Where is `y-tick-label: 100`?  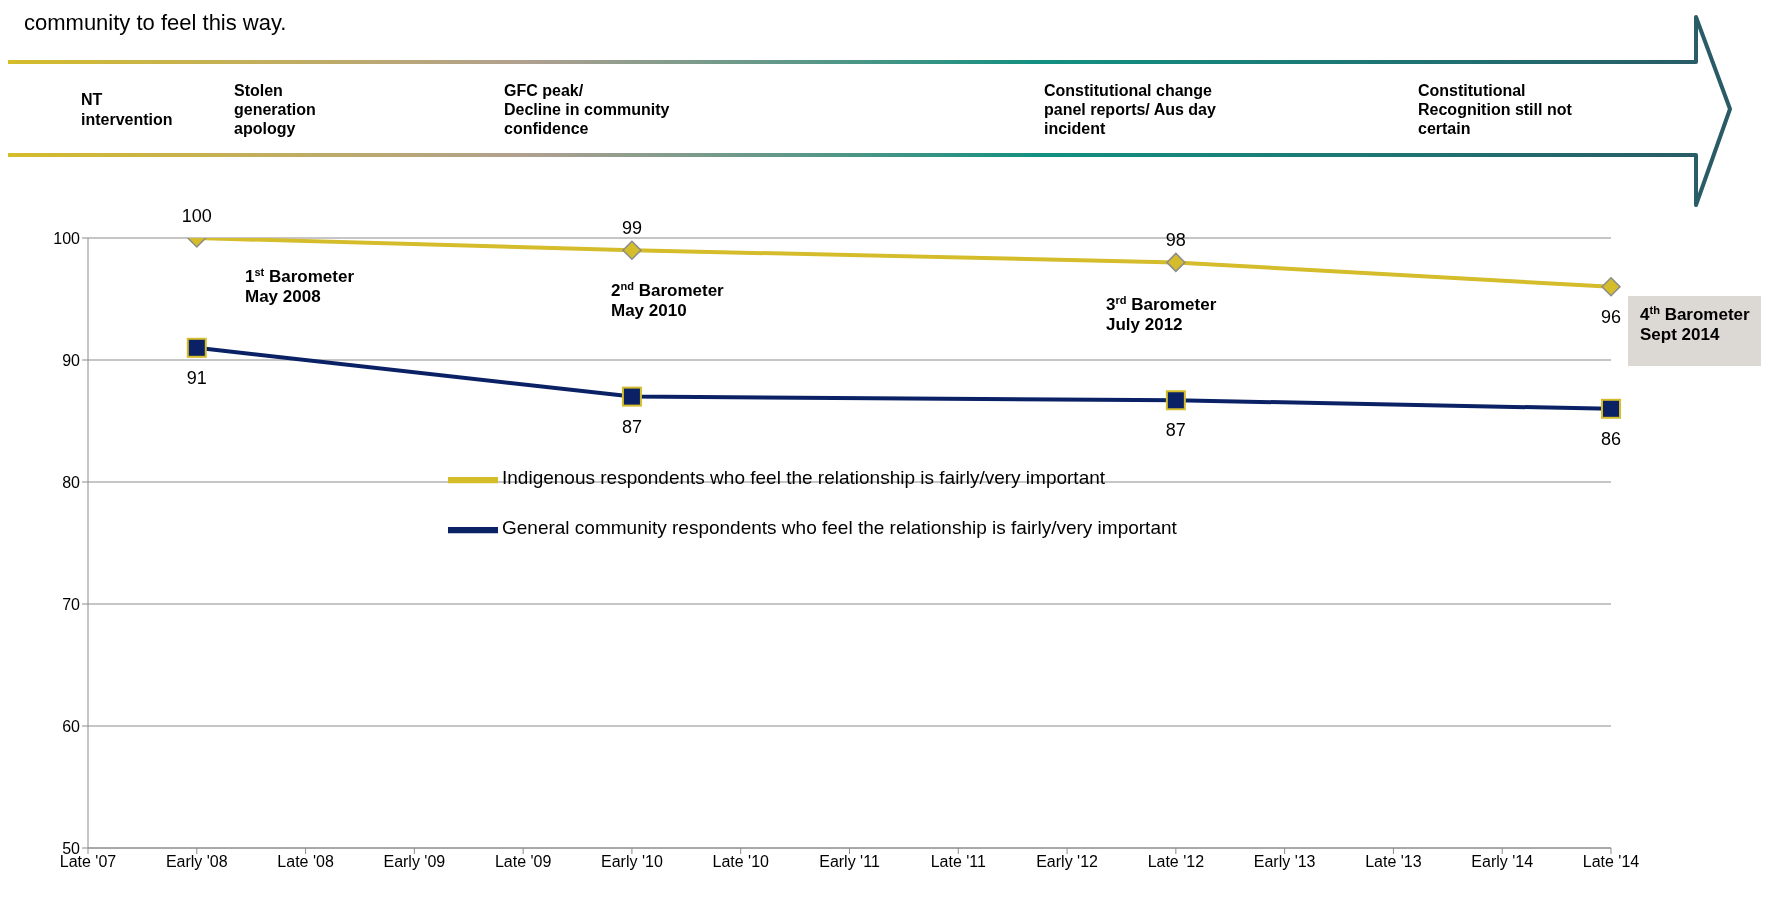 y-tick-label: 100 is located at coordinates (67, 238).